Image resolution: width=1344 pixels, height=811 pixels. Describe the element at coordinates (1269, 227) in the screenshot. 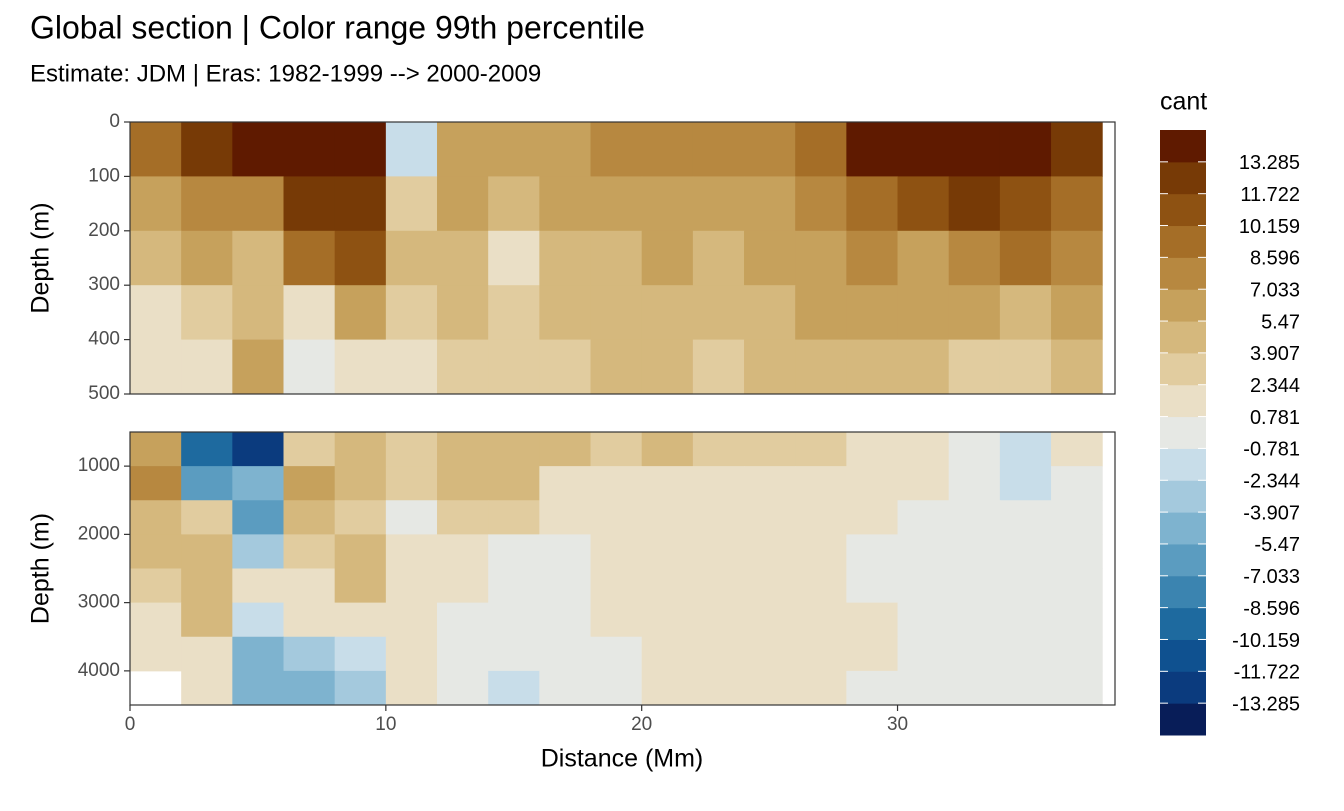

I see `legend-label: 10.159` at that location.